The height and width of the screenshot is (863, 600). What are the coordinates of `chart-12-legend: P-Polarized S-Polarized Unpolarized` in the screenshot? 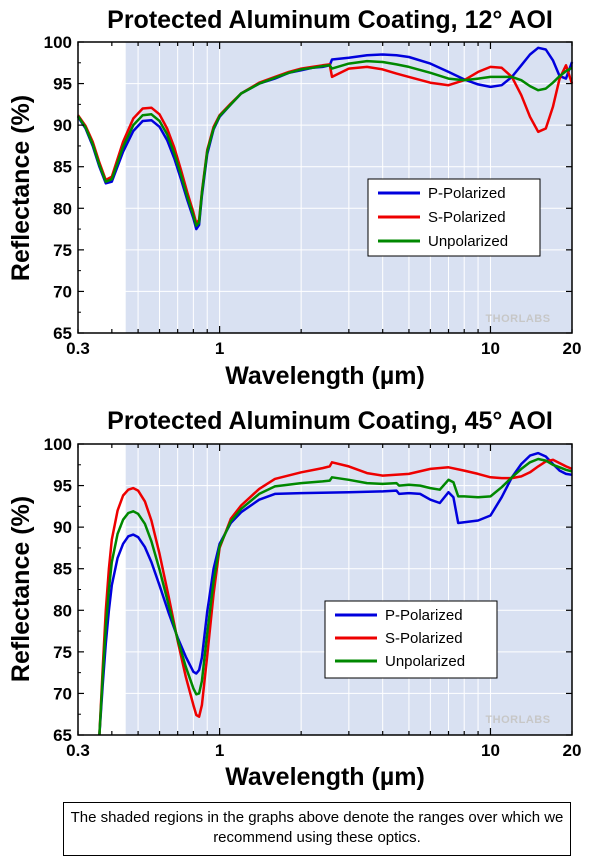 It's located at (454, 217).